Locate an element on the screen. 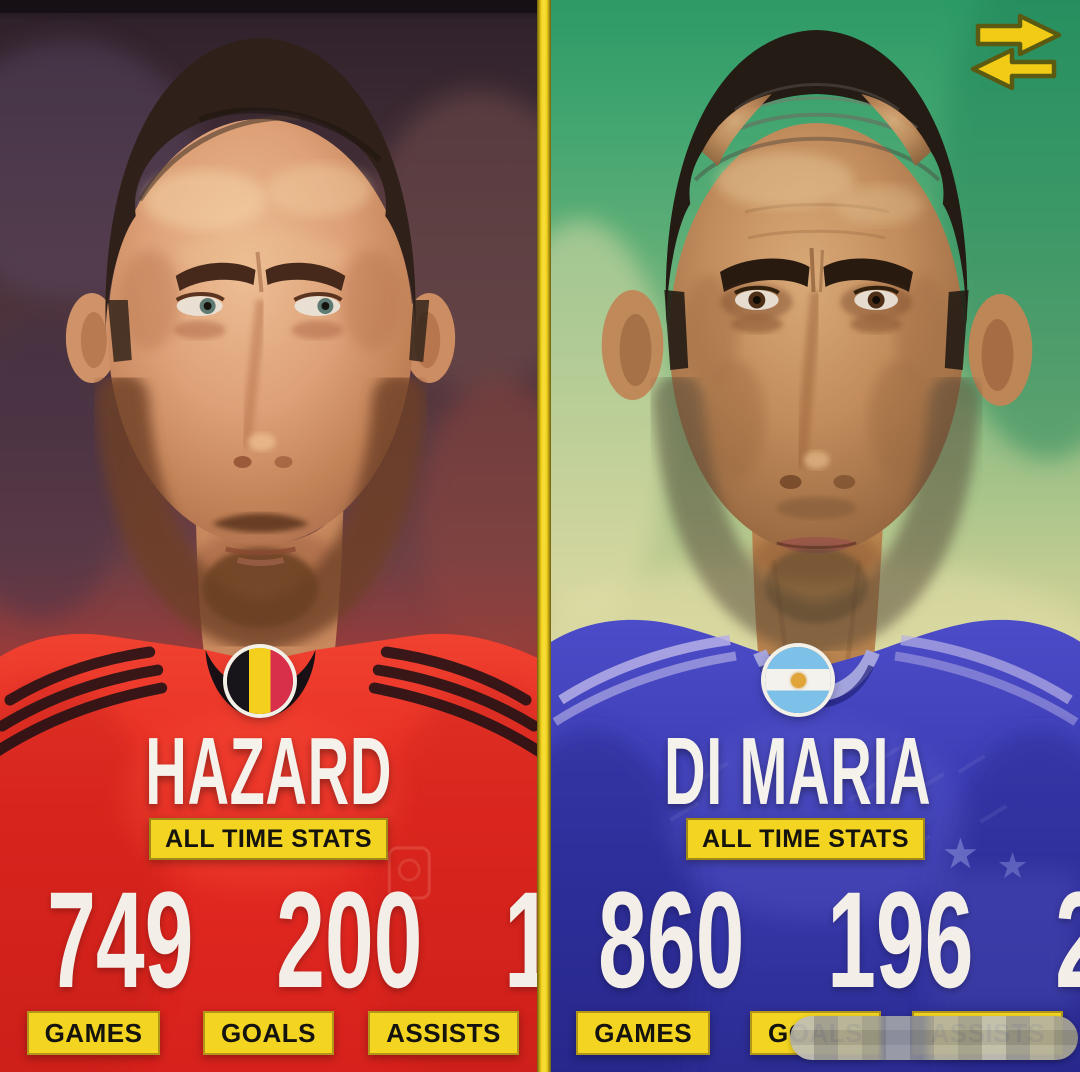 This screenshot has width=1080, height=1072. belgium-flag-icon is located at coordinates (260, 681).